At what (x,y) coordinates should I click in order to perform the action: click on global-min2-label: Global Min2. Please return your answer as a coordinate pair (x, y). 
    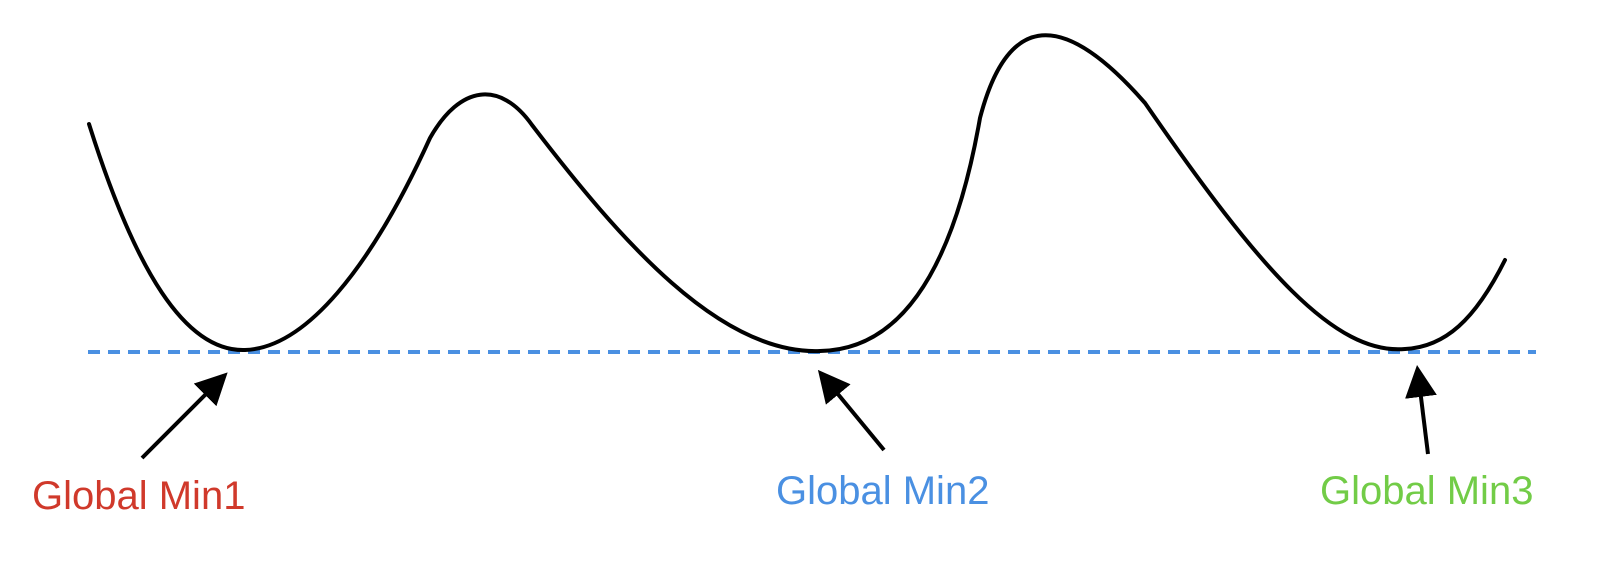
    Looking at the image, I should click on (883, 491).